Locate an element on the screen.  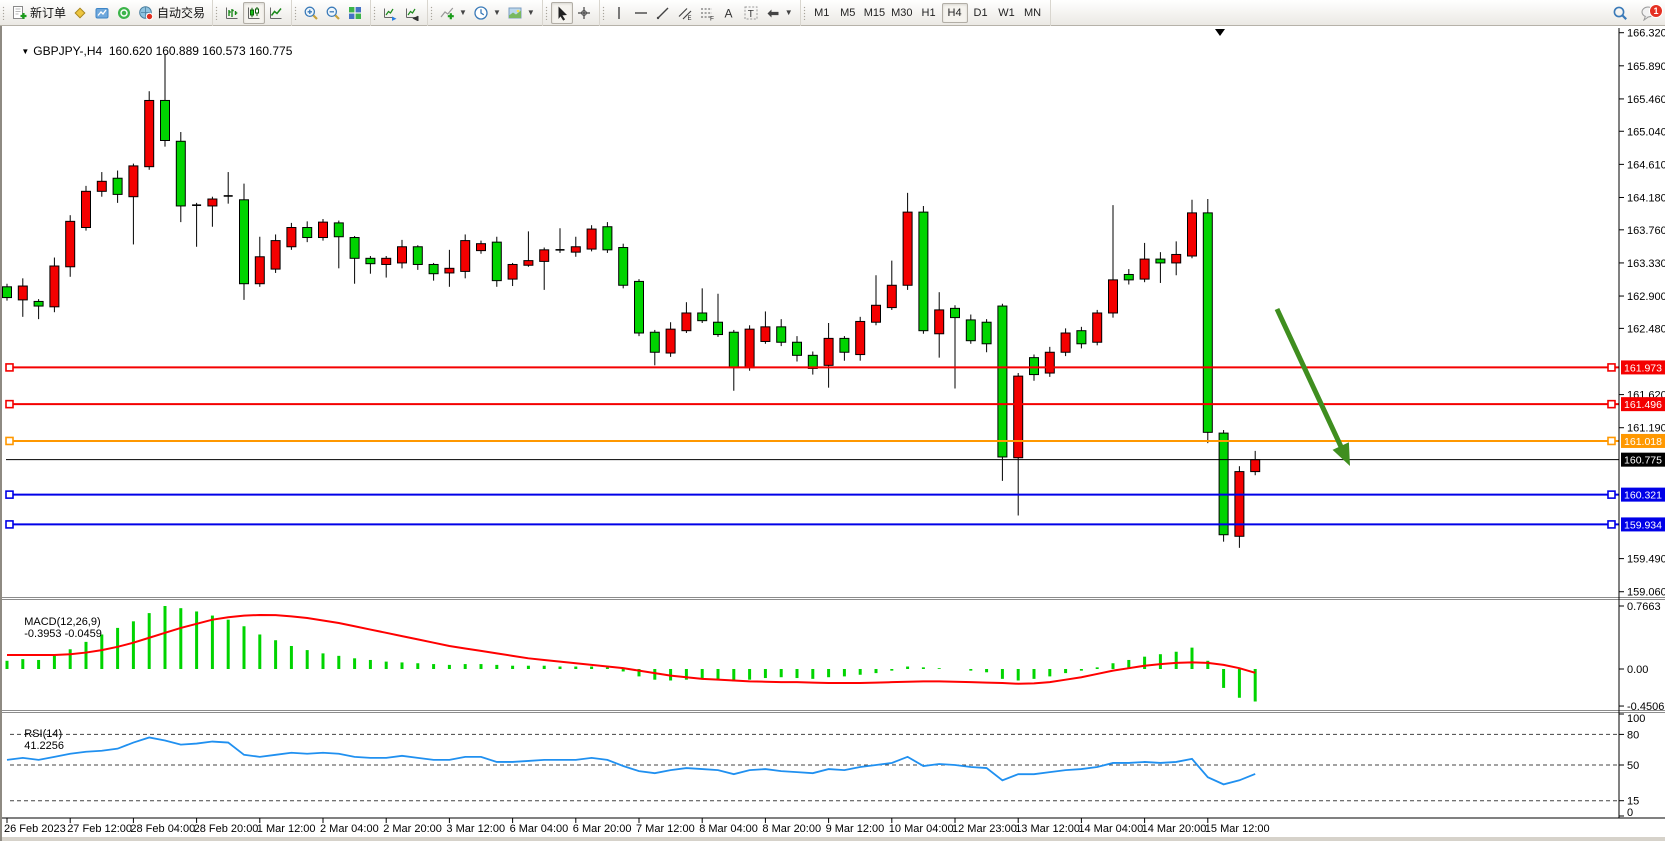
new-order-icon is located at coordinates (20, 12).